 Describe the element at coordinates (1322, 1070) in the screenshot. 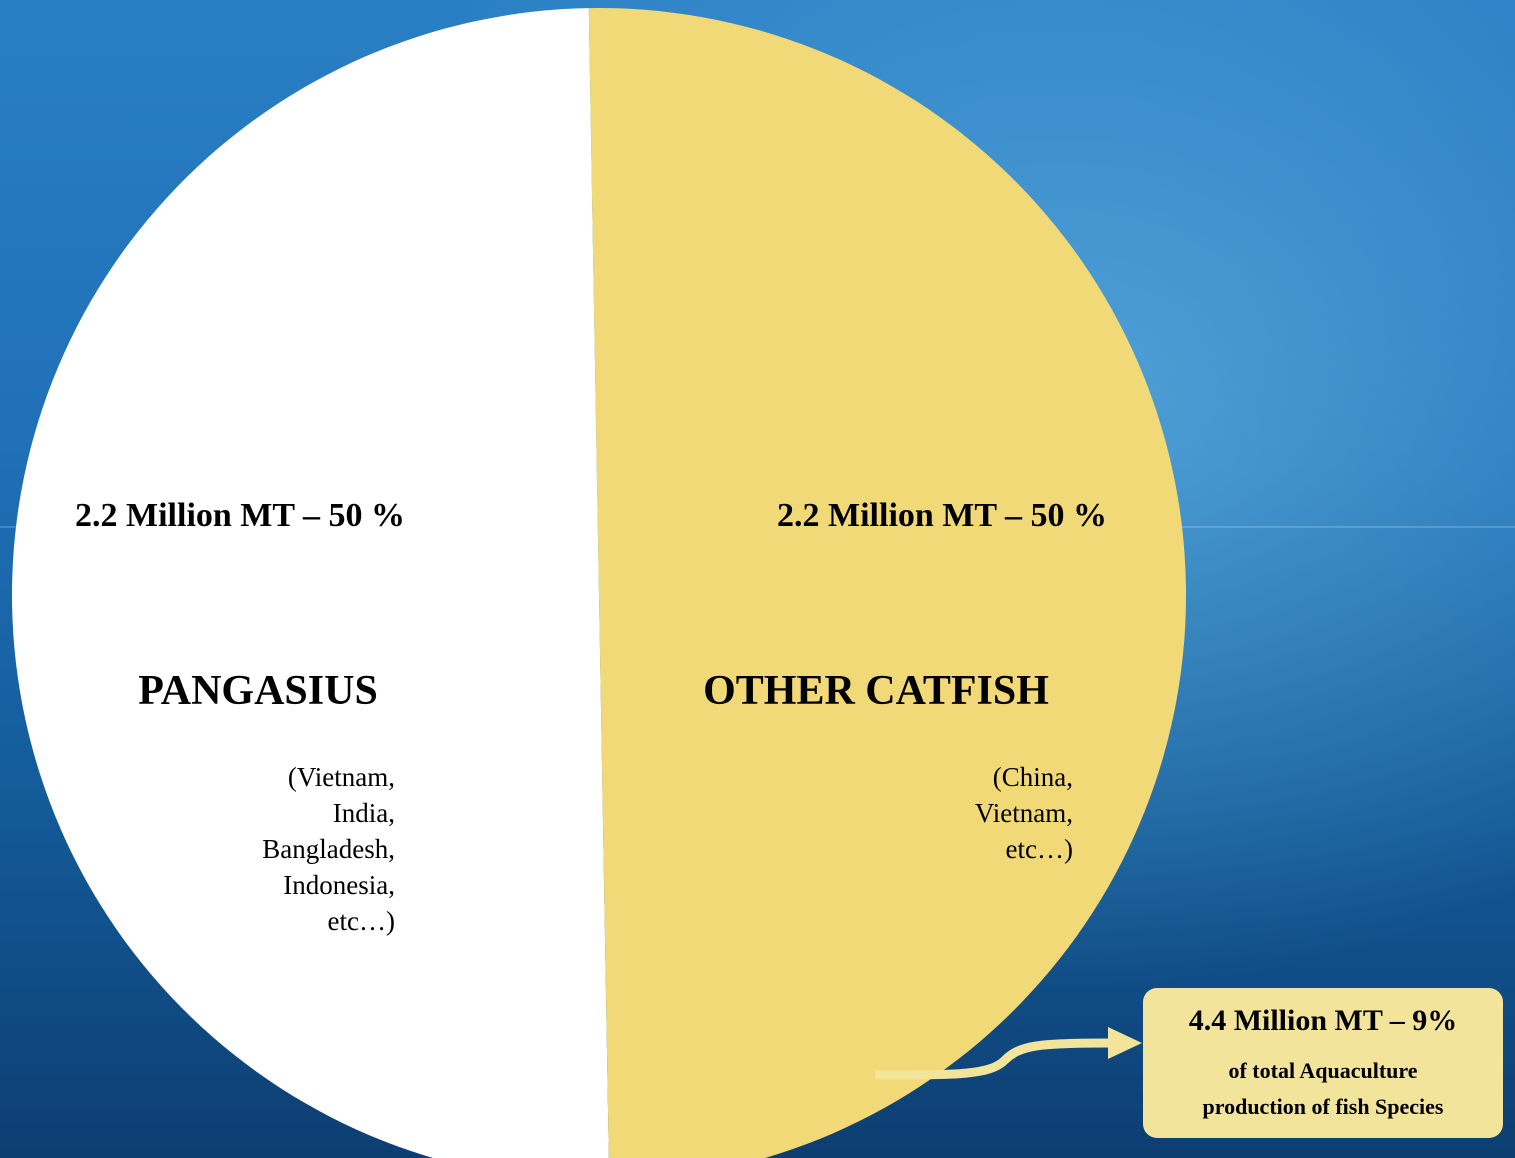

I see `callout-line: of total Aquaculture` at that location.